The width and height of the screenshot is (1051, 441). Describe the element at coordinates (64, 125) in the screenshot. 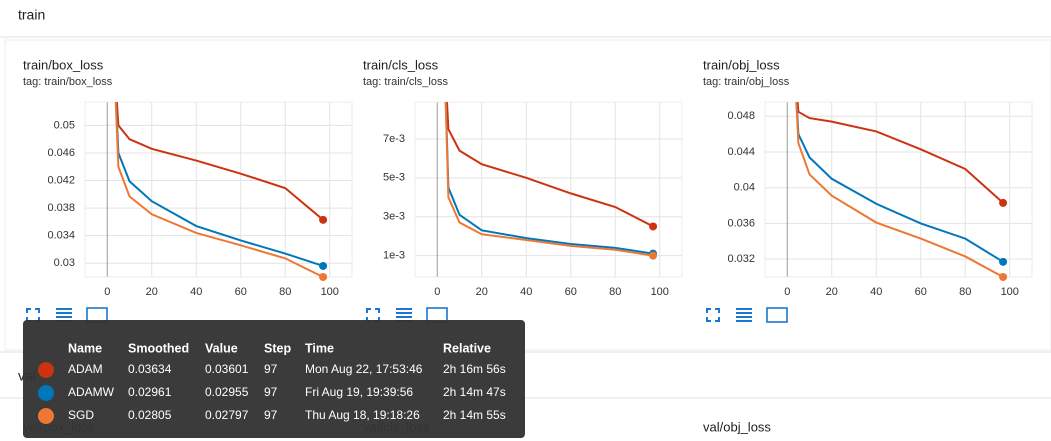

I see `y-tick-label: 0.05` at that location.